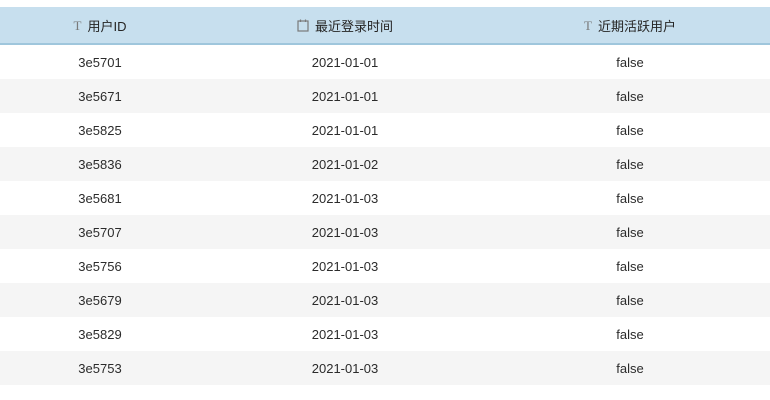 The width and height of the screenshot is (770, 400). I want to click on table-row: 3e5756 2021-01-03 false, so click(385, 266).